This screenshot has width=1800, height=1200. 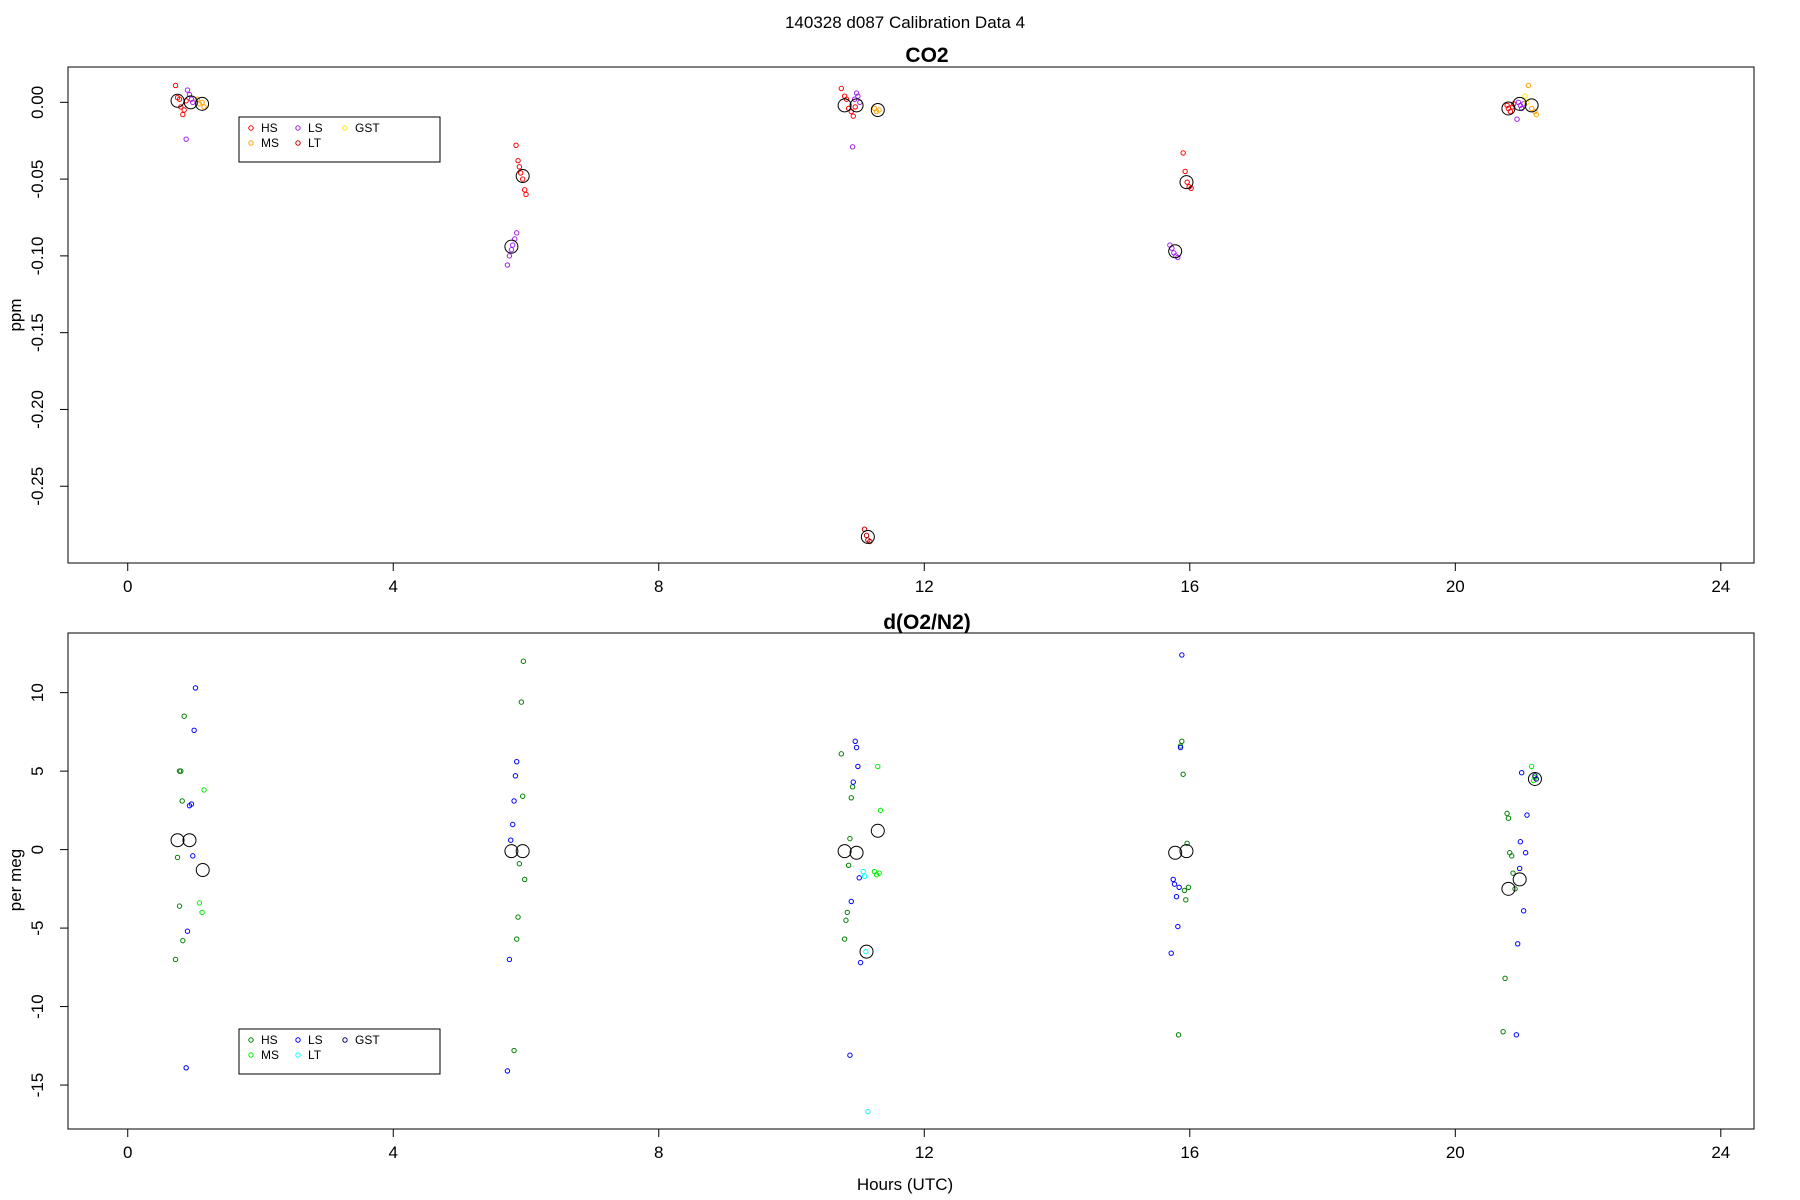 What do you see at coordinates (37, 256) in the screenshot?
I see `co2-y-tick-label: -0.10` at bounding box center [37, 256].